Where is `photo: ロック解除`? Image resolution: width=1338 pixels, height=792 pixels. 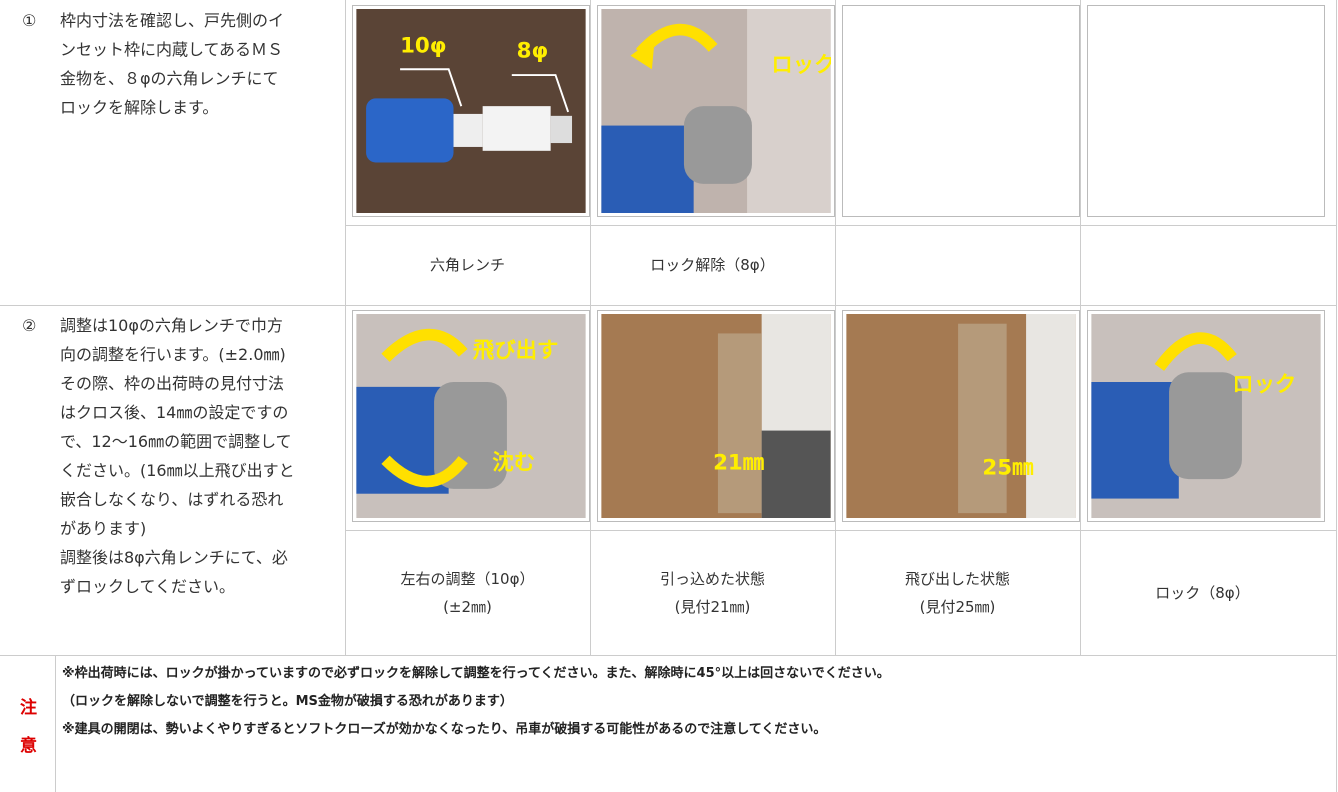 photo: ロック解除 is located at coordinates (716, 111).